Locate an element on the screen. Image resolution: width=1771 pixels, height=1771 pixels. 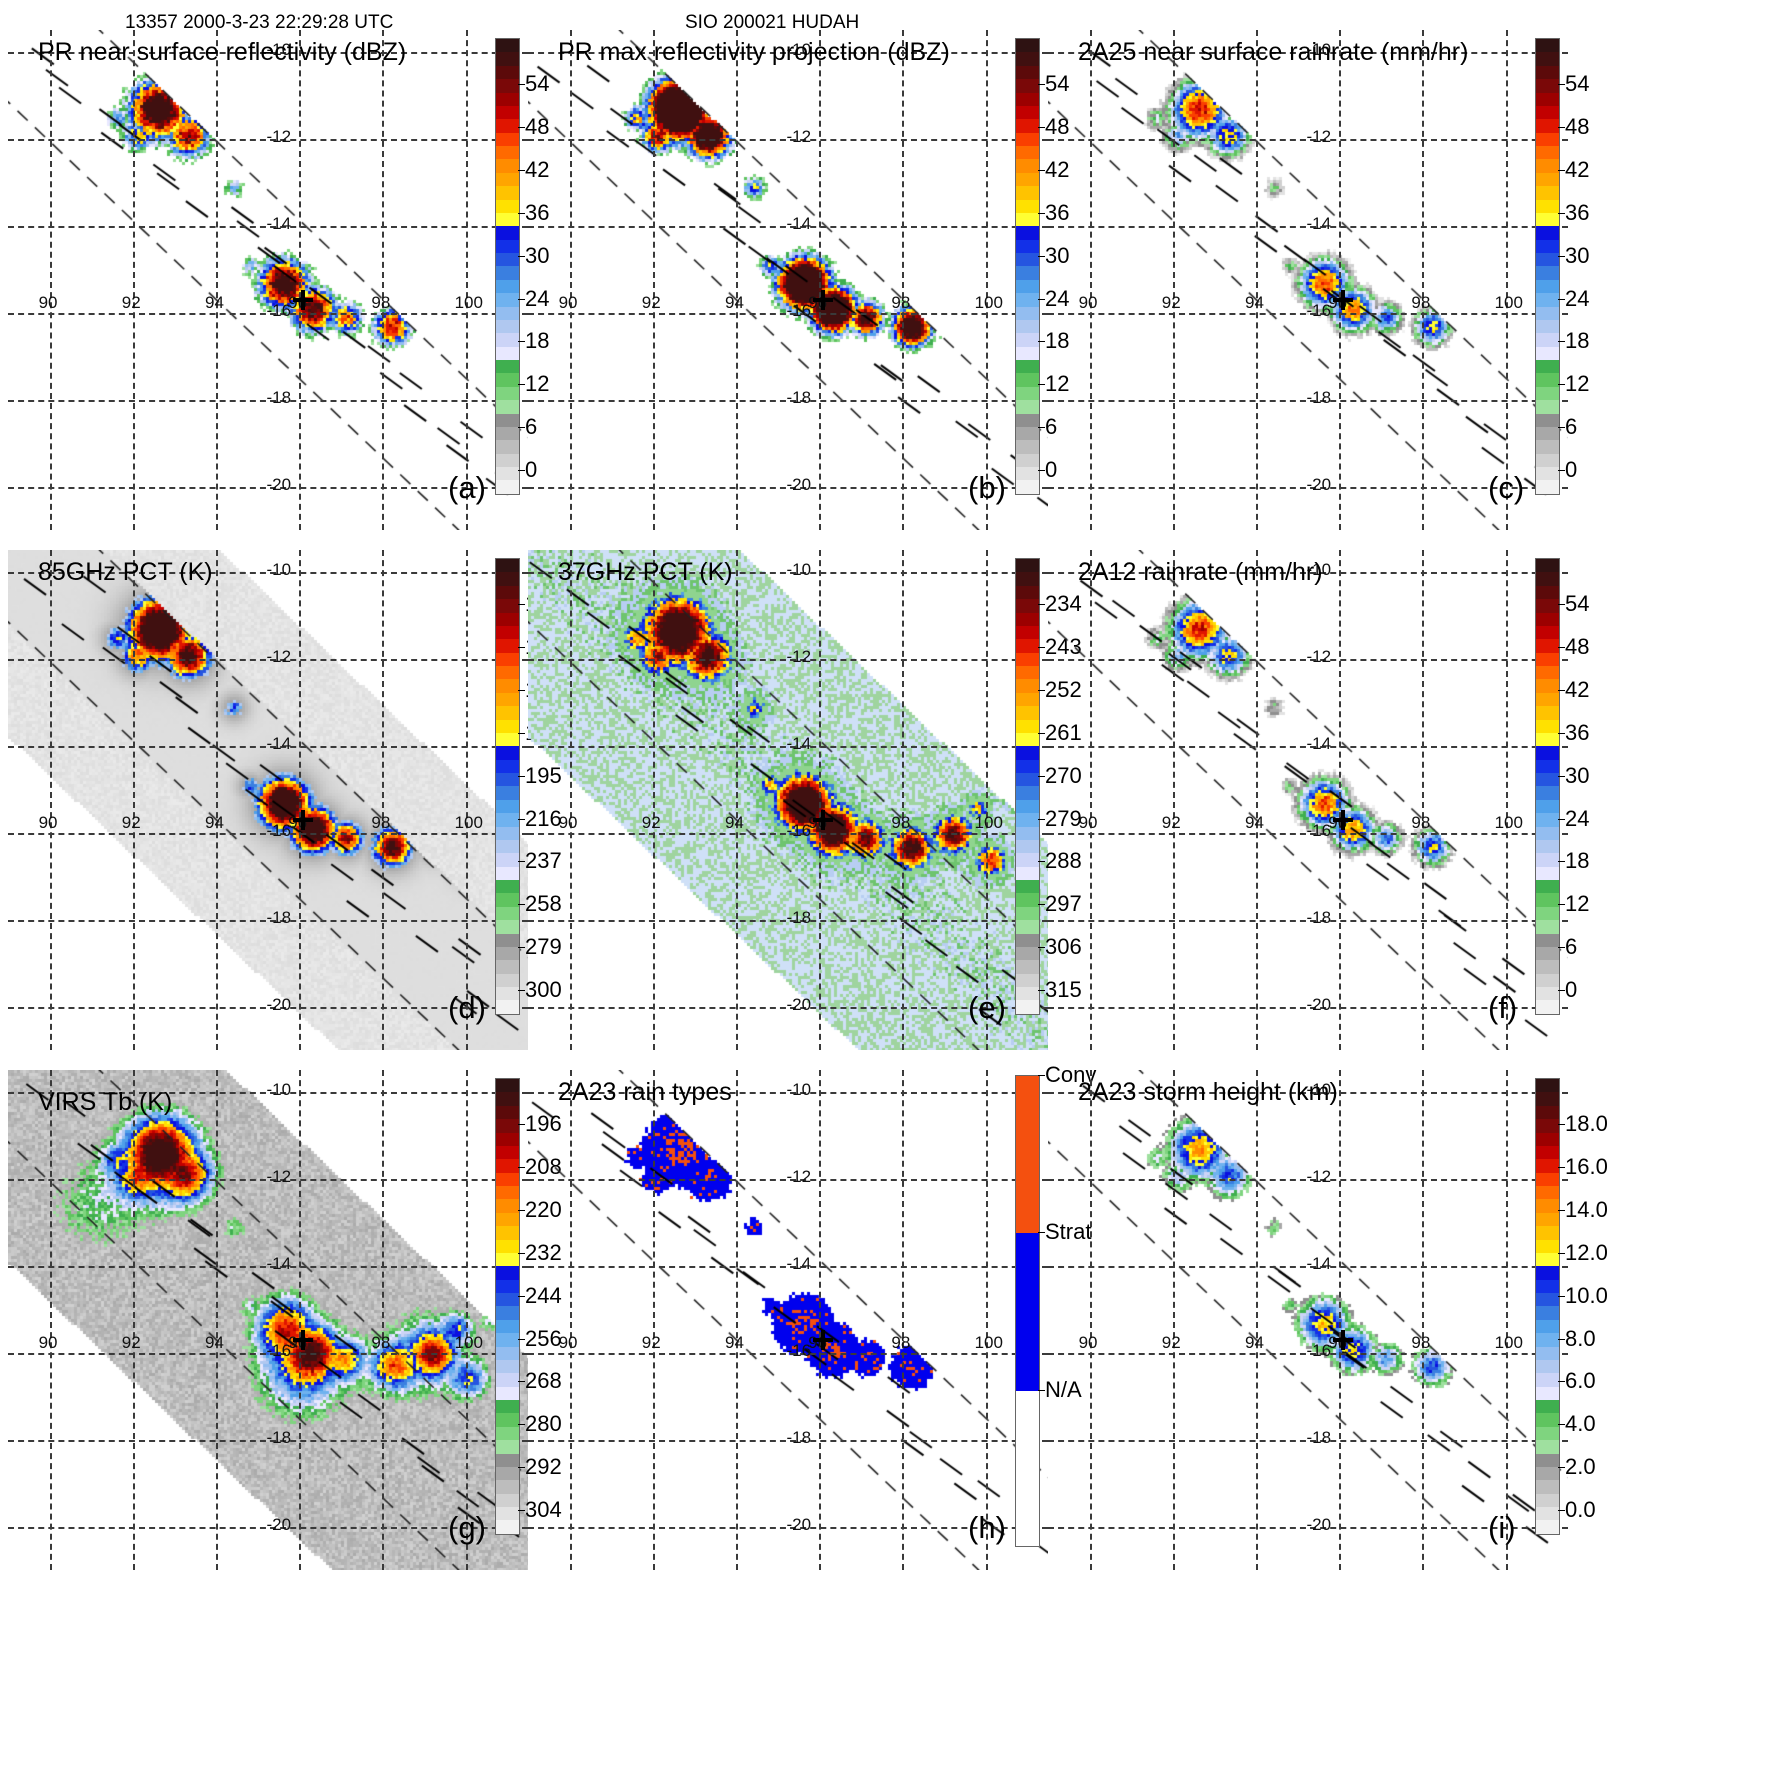
colorbar-tick-label: 36 is located at coordinates (1577, 212).